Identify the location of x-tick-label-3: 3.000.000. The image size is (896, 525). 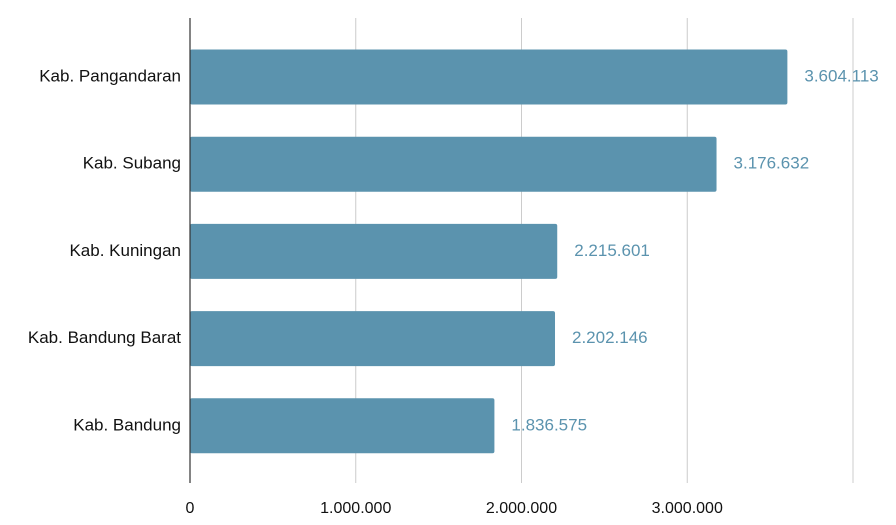
(687, 508).